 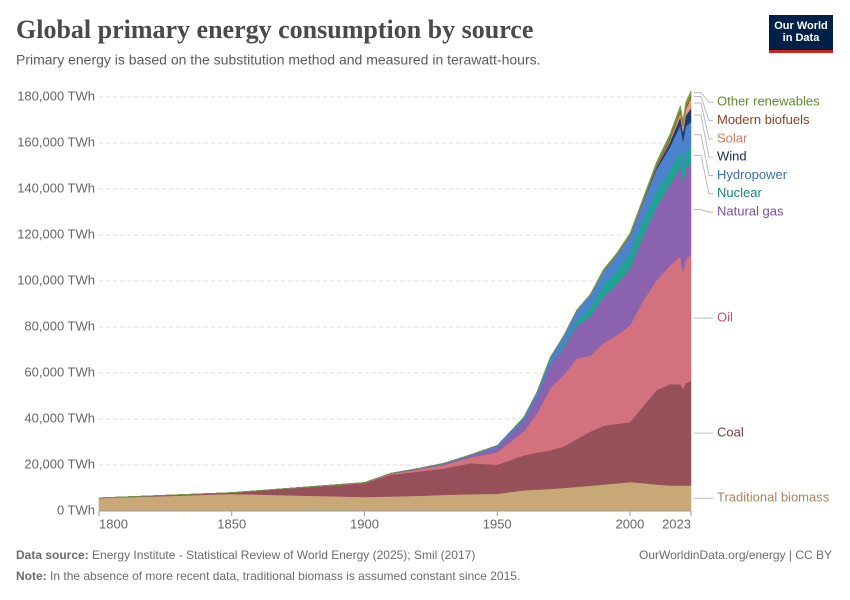 I want to click on x-tick-label: 2023, so click(x=676, y=523).